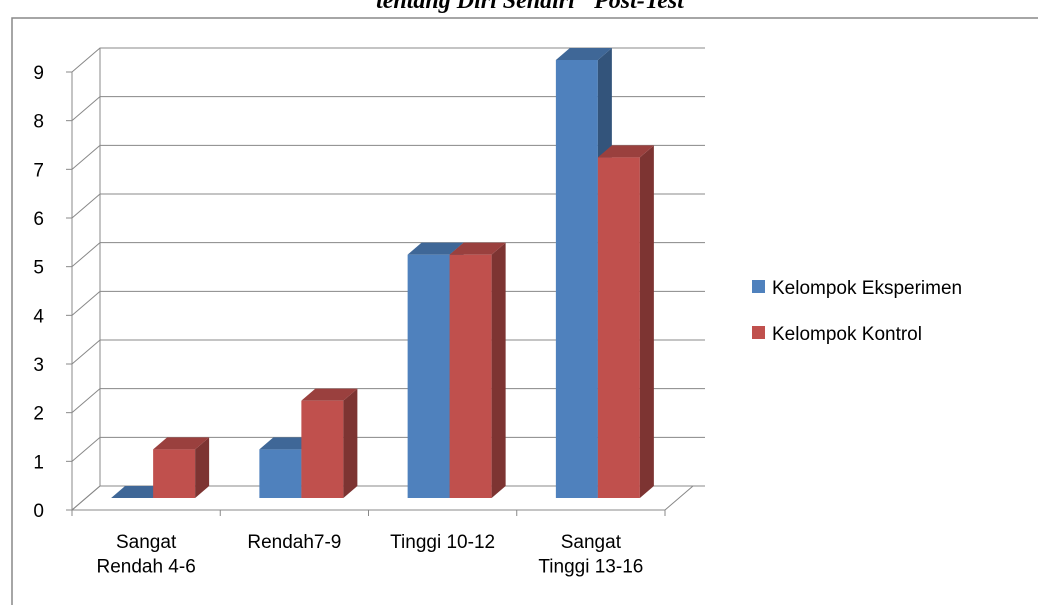 The width and height of the screenshot is (1038, 605). I want to click on y-tick-label: 8, so click(38, 122).